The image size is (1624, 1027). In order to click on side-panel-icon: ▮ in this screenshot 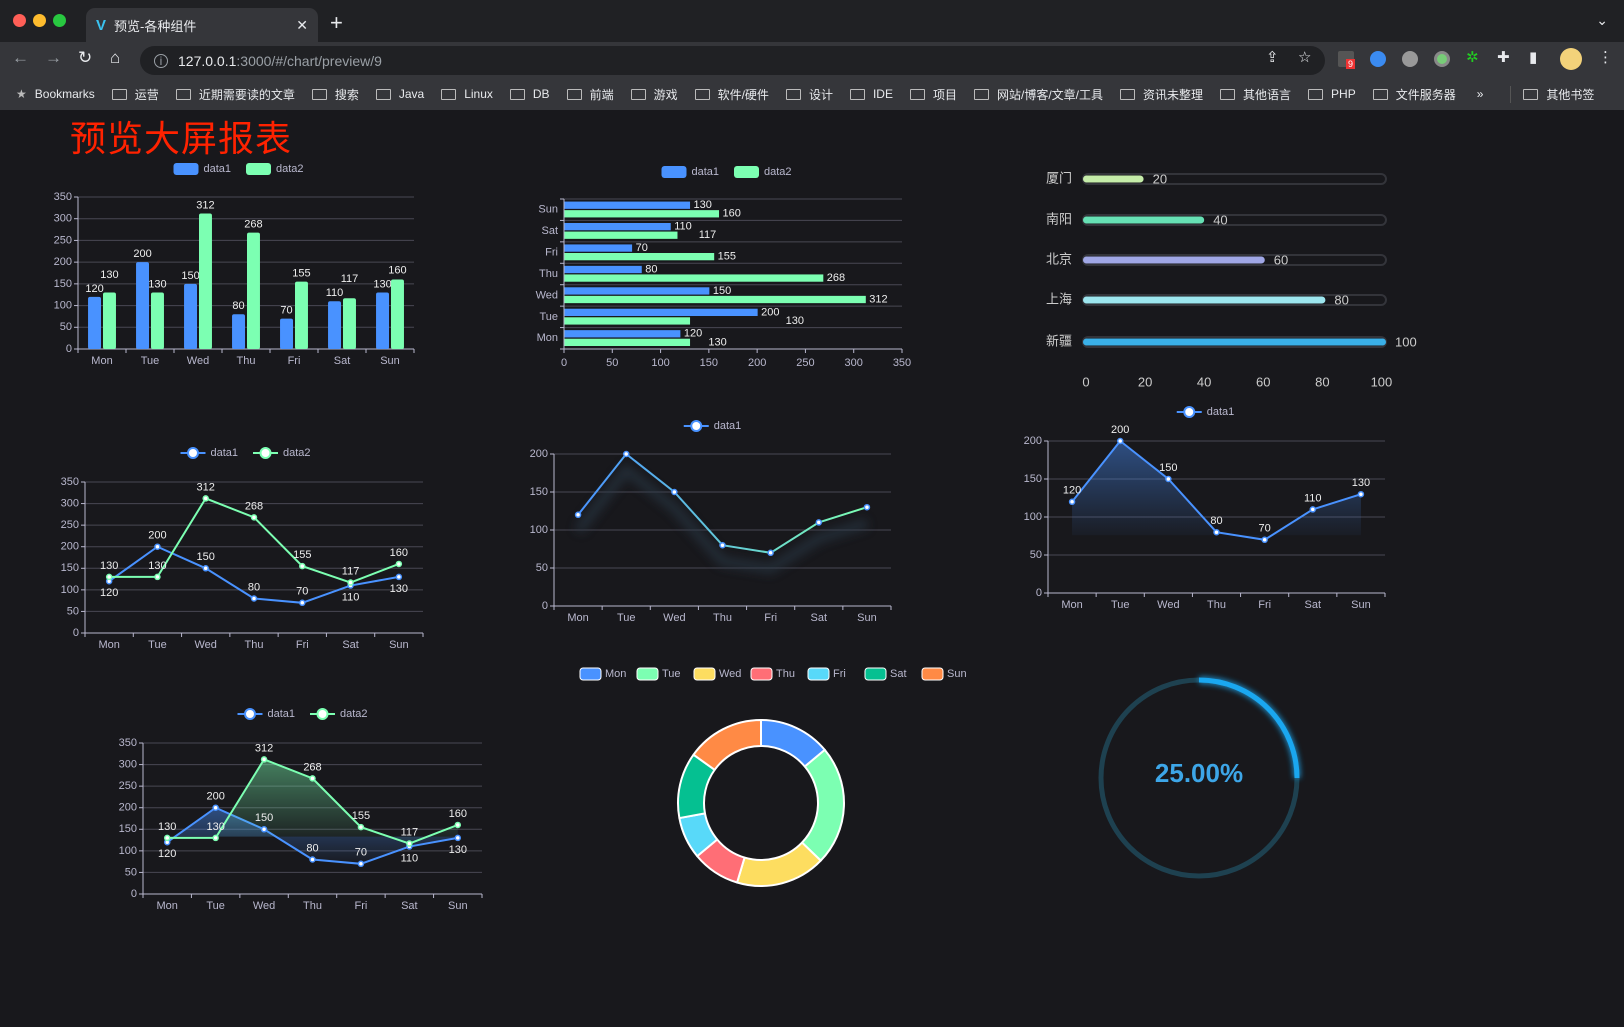, I will do `click(1533, 57)`.